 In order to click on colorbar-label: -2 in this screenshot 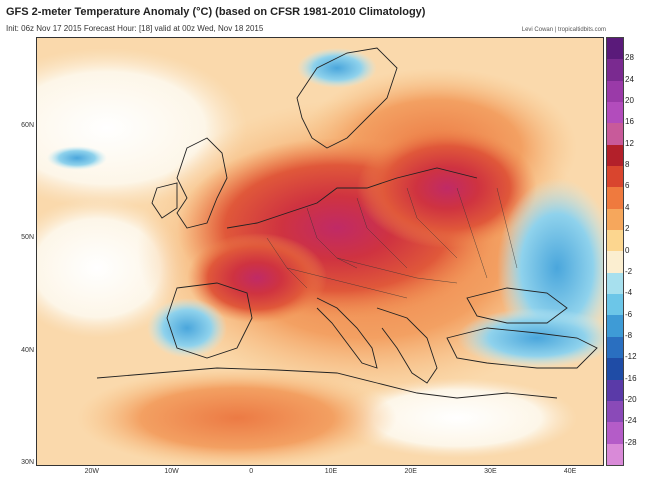, I will do `click(629, 271)`.